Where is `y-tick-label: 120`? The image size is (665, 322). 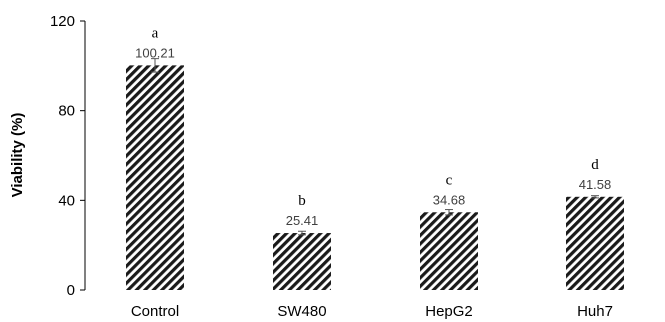
y-tick-label: 120 is located at coordinates (62, 21).